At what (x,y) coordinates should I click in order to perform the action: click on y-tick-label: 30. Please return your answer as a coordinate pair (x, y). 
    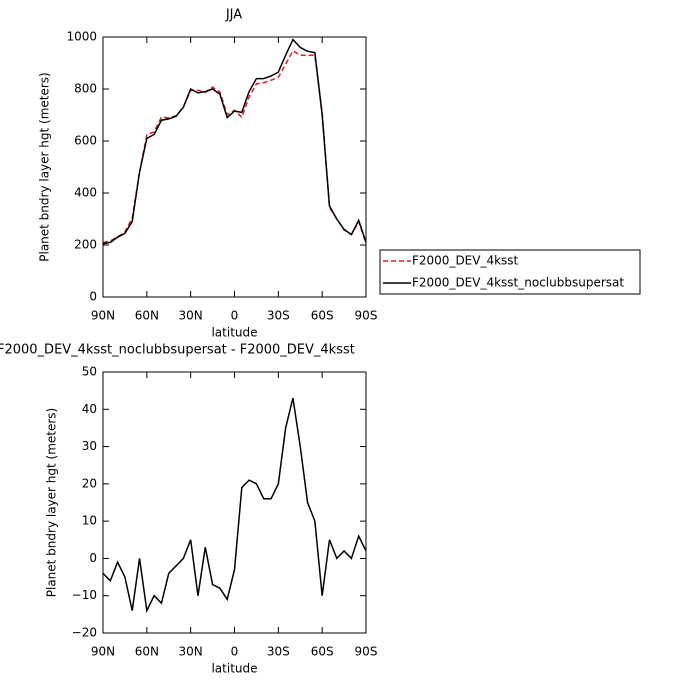
    Looking at the image, I should click on (89, 446).